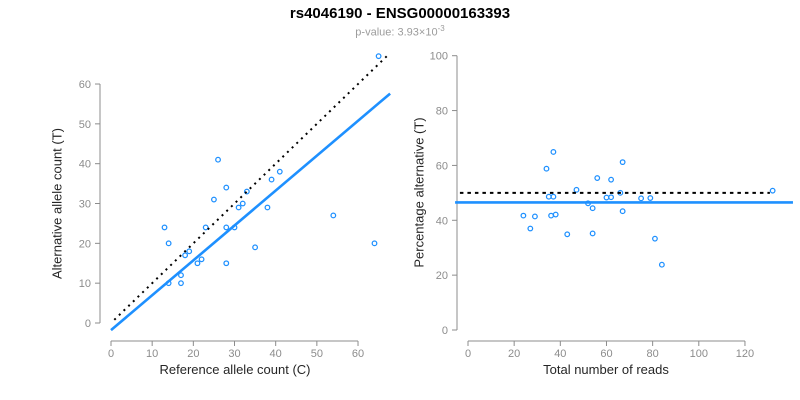  I want to click on y-tick-label: 10, so click(85, 284).